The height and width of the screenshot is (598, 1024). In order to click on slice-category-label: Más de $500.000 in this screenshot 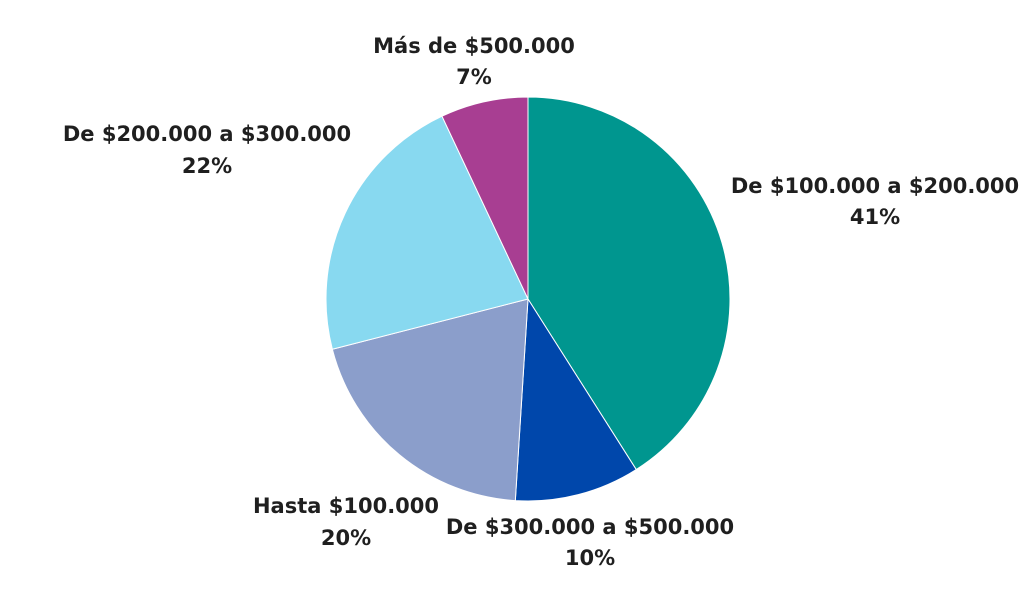, I will do `click(474, 46)`.